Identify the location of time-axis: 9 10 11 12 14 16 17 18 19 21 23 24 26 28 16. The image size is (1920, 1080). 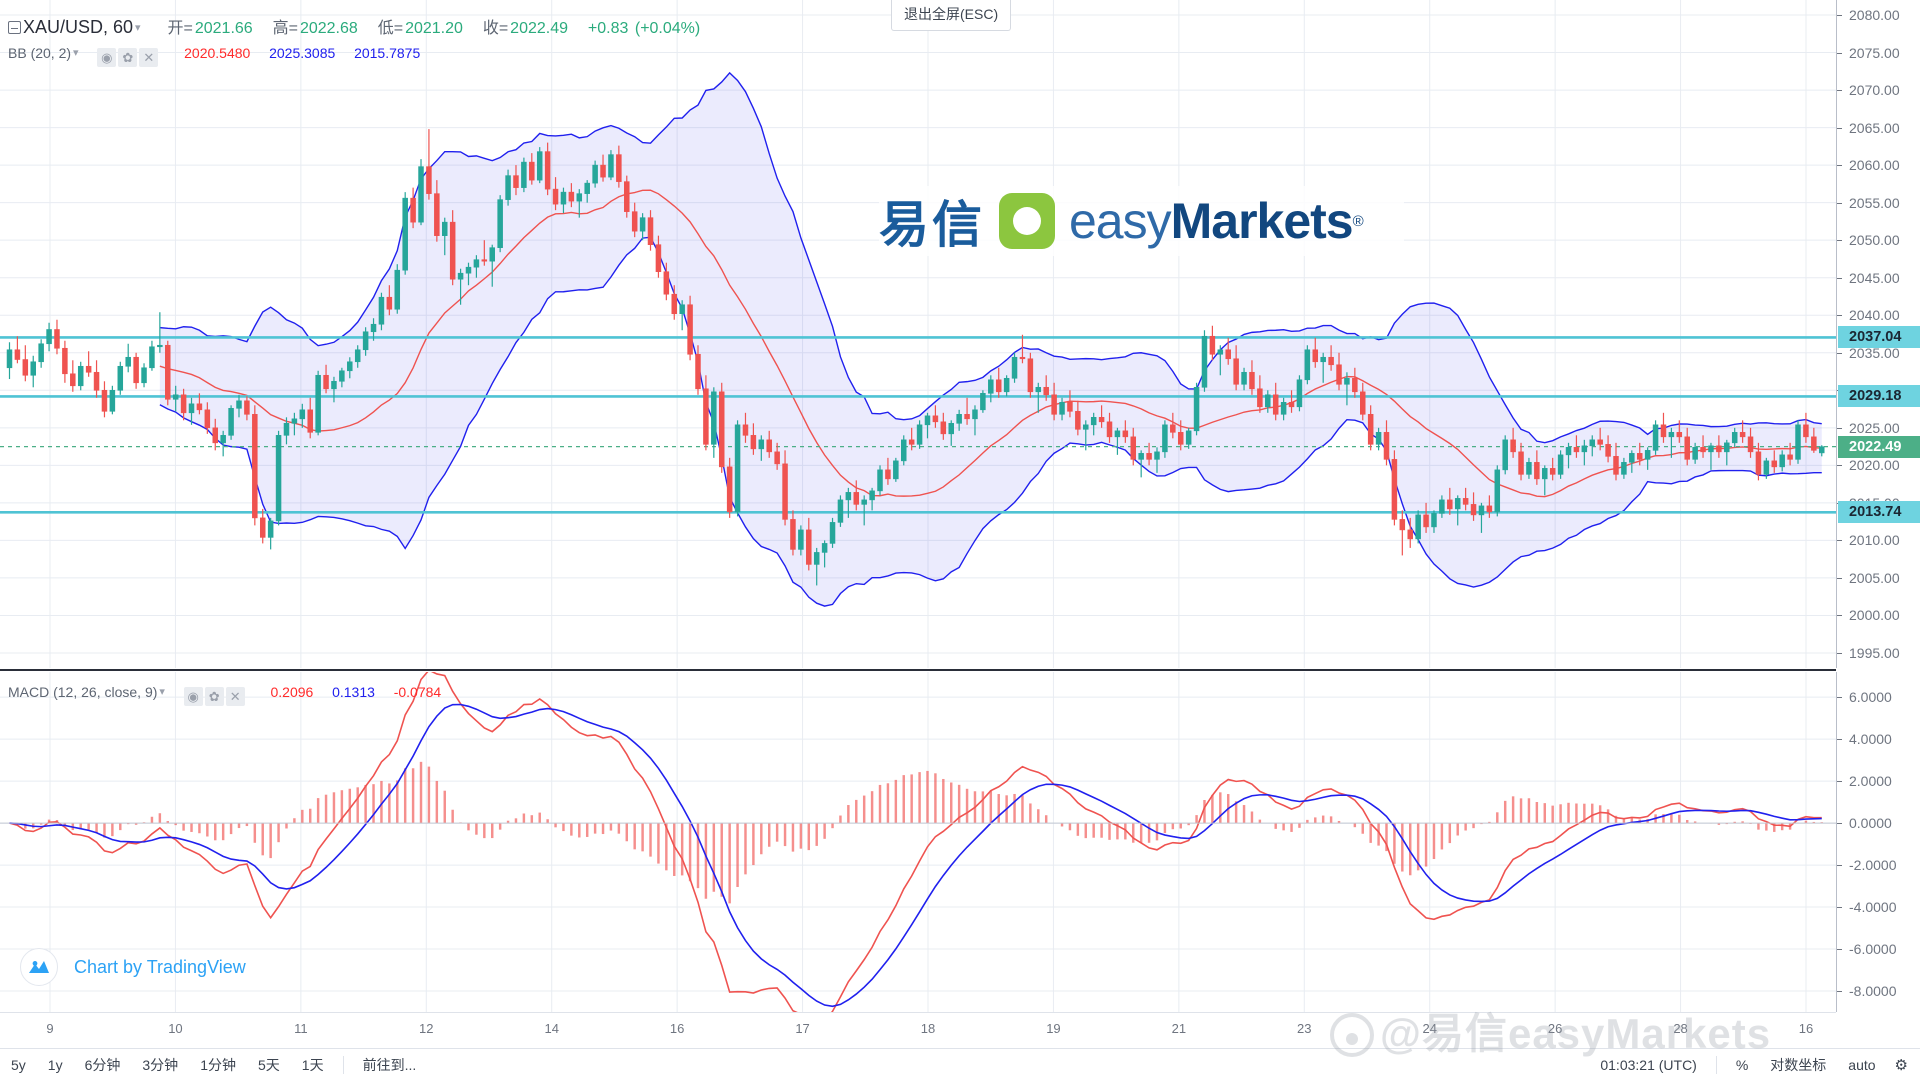
(918, 1030).